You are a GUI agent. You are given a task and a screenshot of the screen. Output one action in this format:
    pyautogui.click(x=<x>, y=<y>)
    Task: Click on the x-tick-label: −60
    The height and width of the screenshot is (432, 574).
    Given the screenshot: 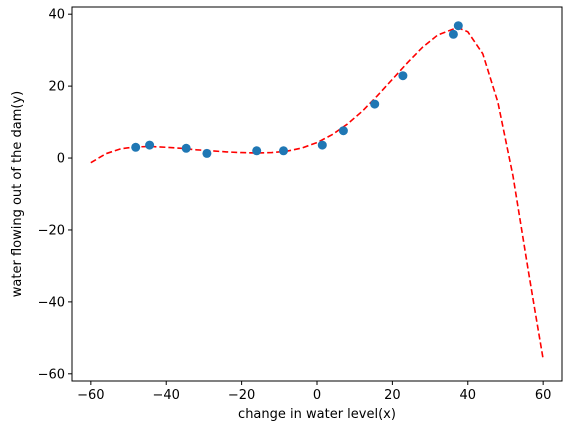 What is the action you would take?
    pyautogui.click(x=90, y=395)
    